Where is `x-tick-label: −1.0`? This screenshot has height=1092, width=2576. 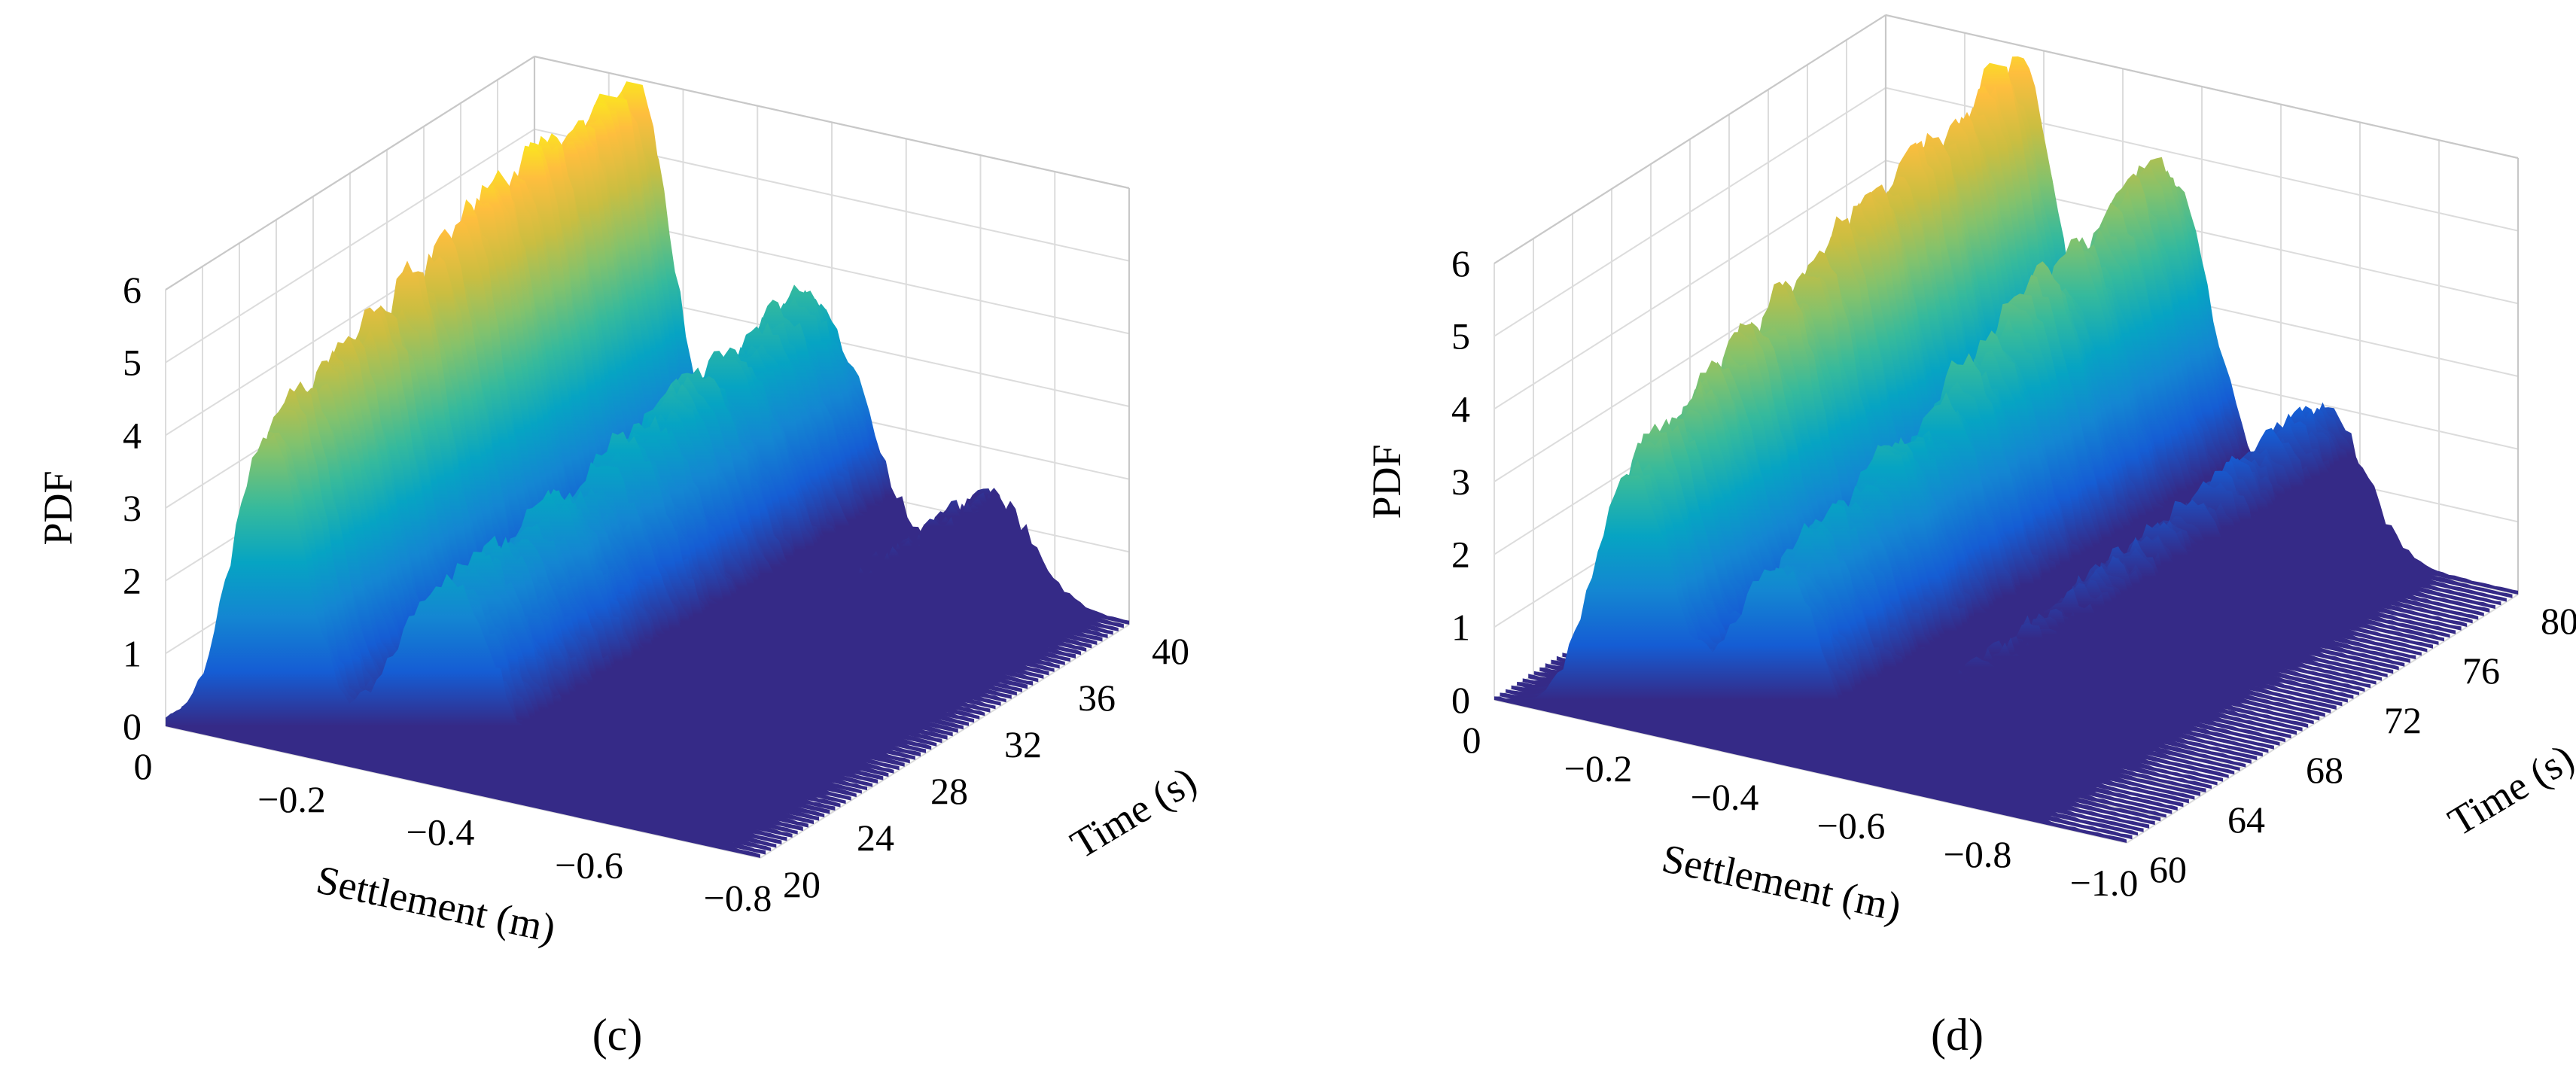
x-tick-label: −1.0 is located at coordinates (2104, 883).